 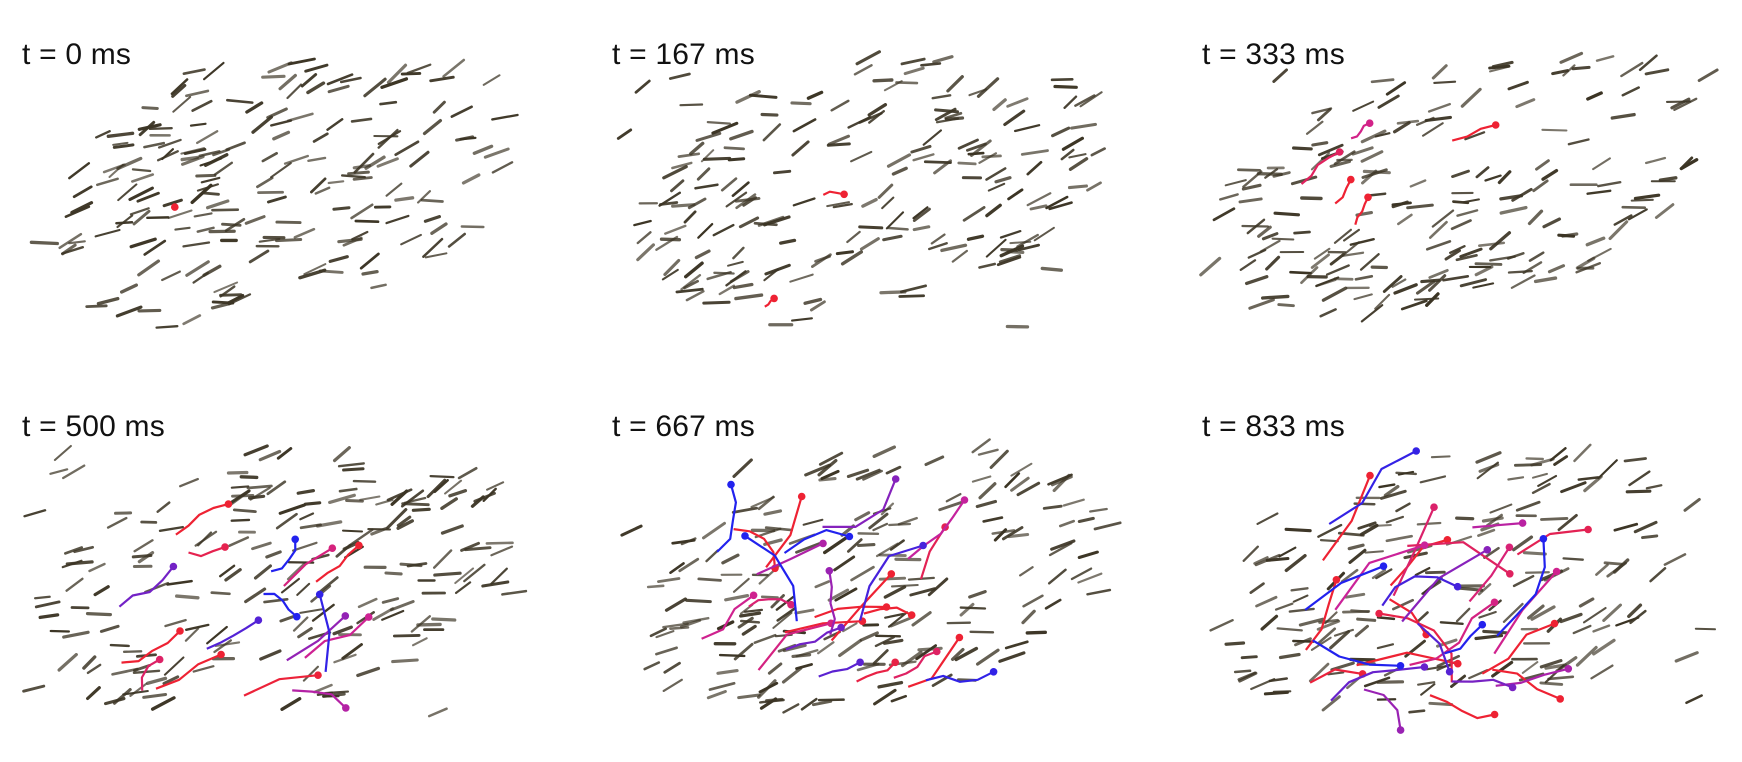 I want to click on fish-group, so click(x=861, y=189).